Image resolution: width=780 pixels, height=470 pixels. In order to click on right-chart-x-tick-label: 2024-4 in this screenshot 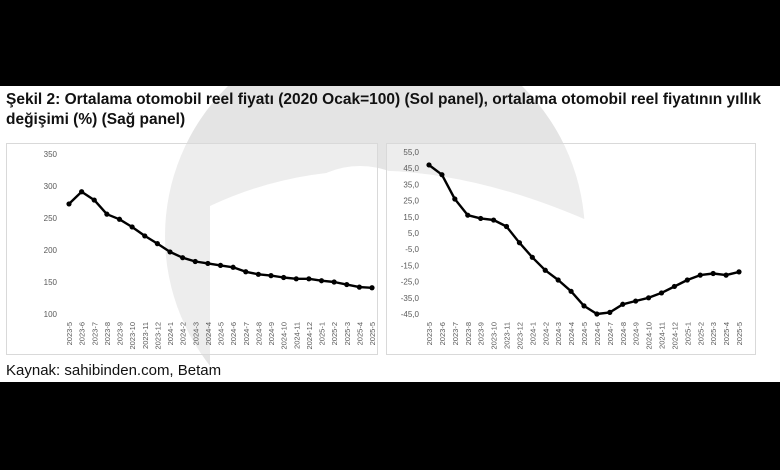, I will do `click(571, 333)`.